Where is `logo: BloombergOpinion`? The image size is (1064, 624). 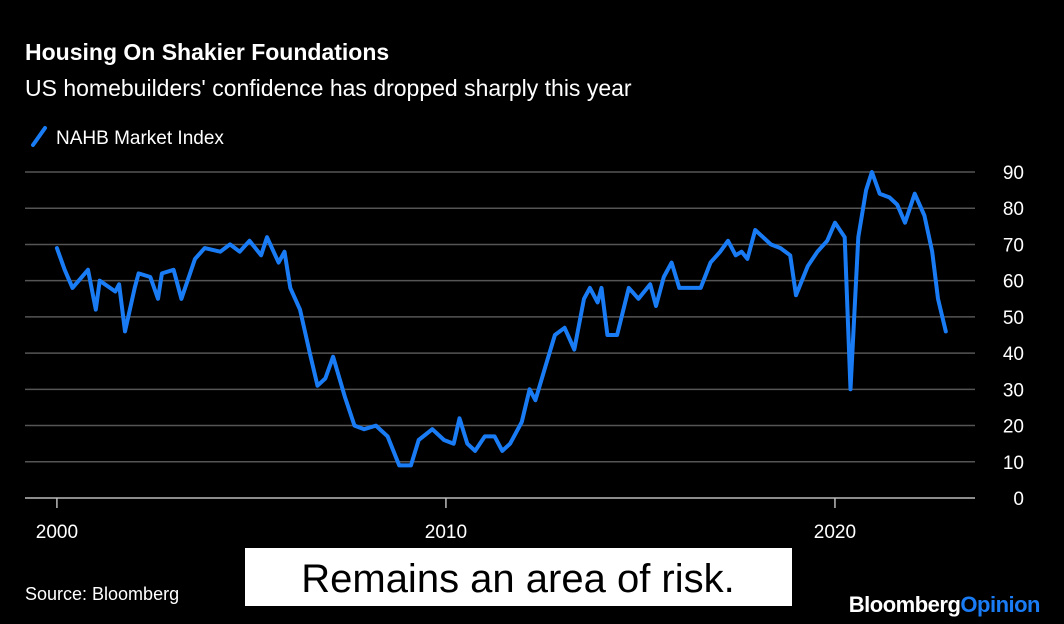
logo: BloombergOpinion is located at coordinates (944, 604).